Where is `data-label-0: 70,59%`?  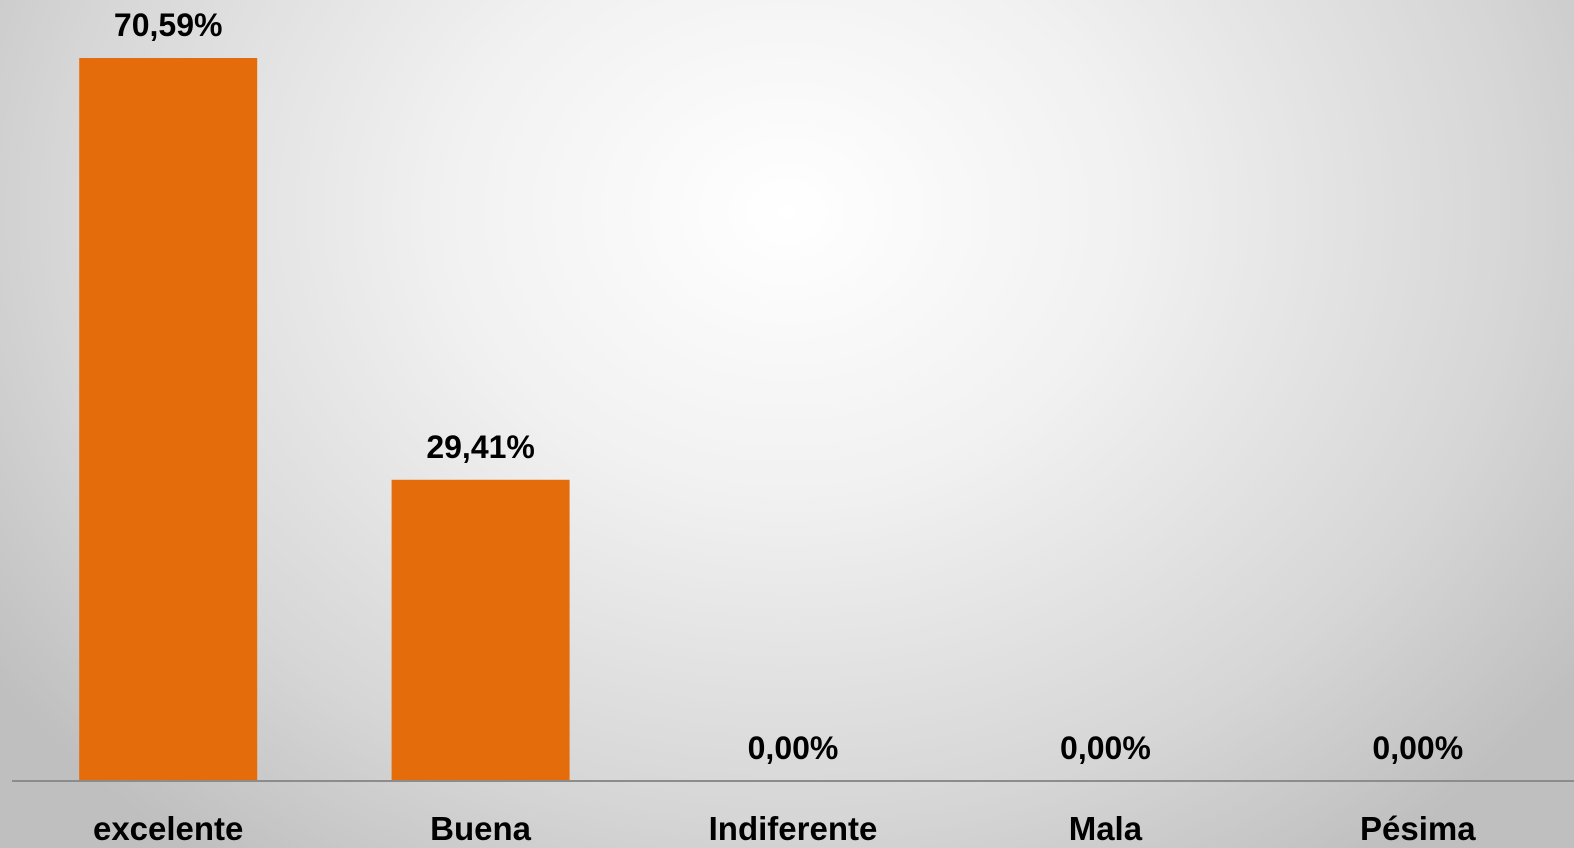 data-label-0: 70,59% is located at coordinates (168, 25).